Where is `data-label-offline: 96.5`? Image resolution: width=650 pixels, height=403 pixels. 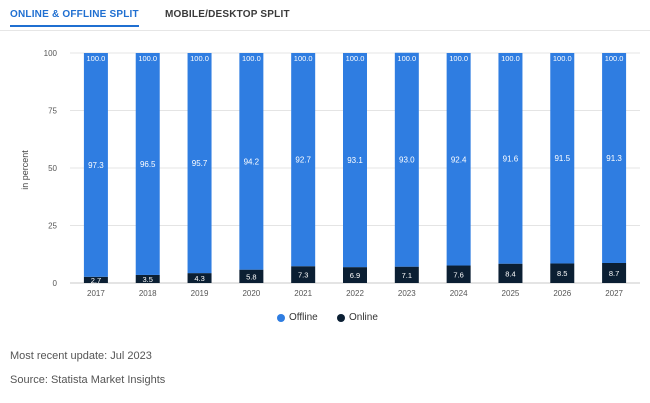
data-label-offline: 96.5 is located at coordinates (148, 164).